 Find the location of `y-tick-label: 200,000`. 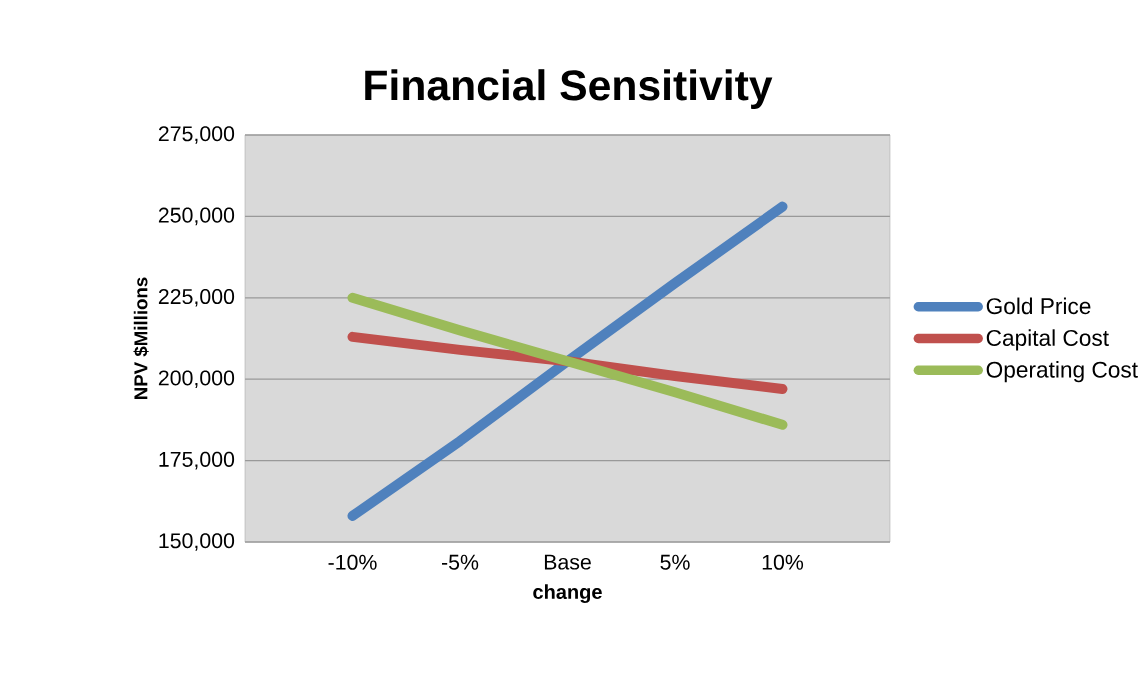

y-tick-label: 200,000 is located at coordinates (196, 379).